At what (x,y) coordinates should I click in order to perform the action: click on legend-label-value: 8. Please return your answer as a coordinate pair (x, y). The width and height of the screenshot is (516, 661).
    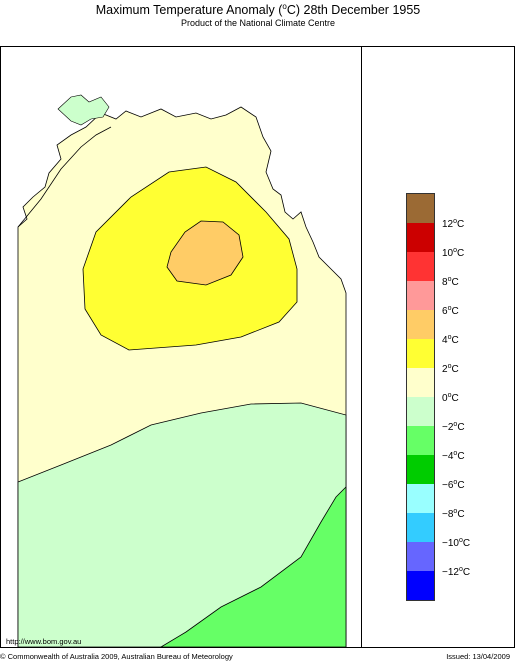
    Looking at the image, I should click on (445, 282).